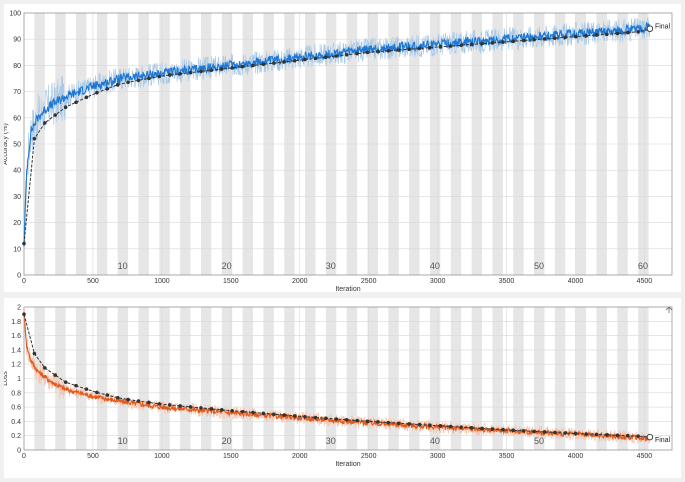  Describe the element at coordinates (507, 456) in the screenshot. I see `x-tick-label: 3500` at that location.